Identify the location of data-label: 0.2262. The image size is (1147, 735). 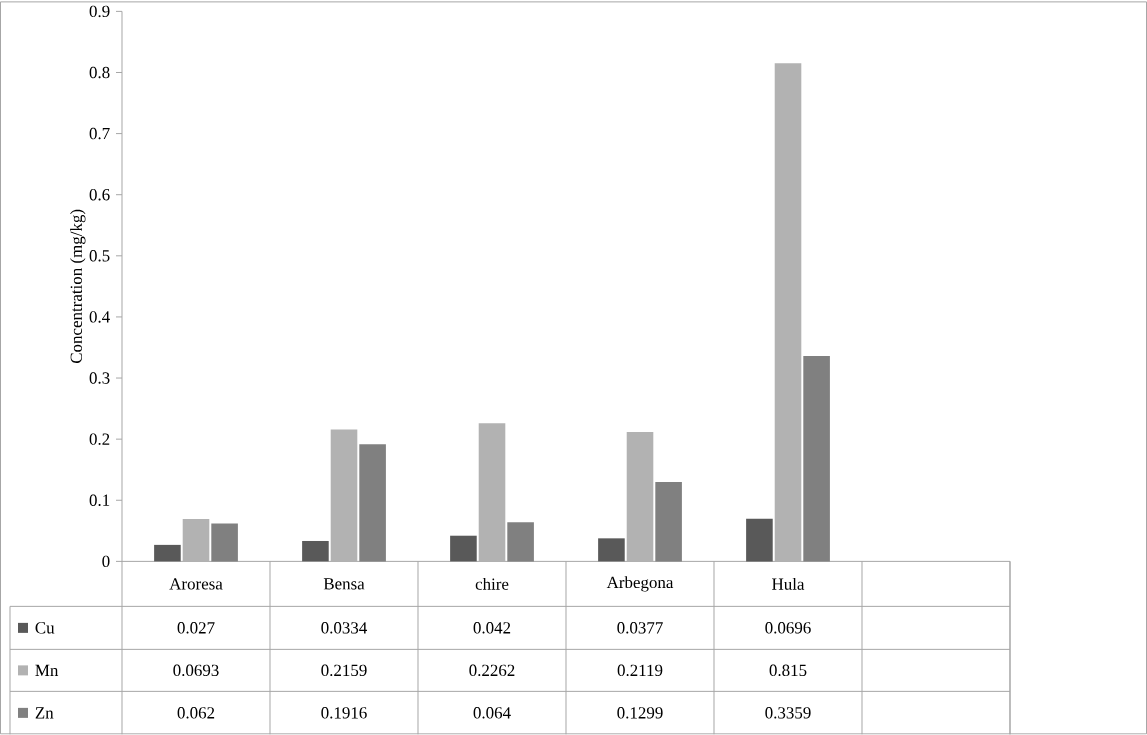
(492, 670).